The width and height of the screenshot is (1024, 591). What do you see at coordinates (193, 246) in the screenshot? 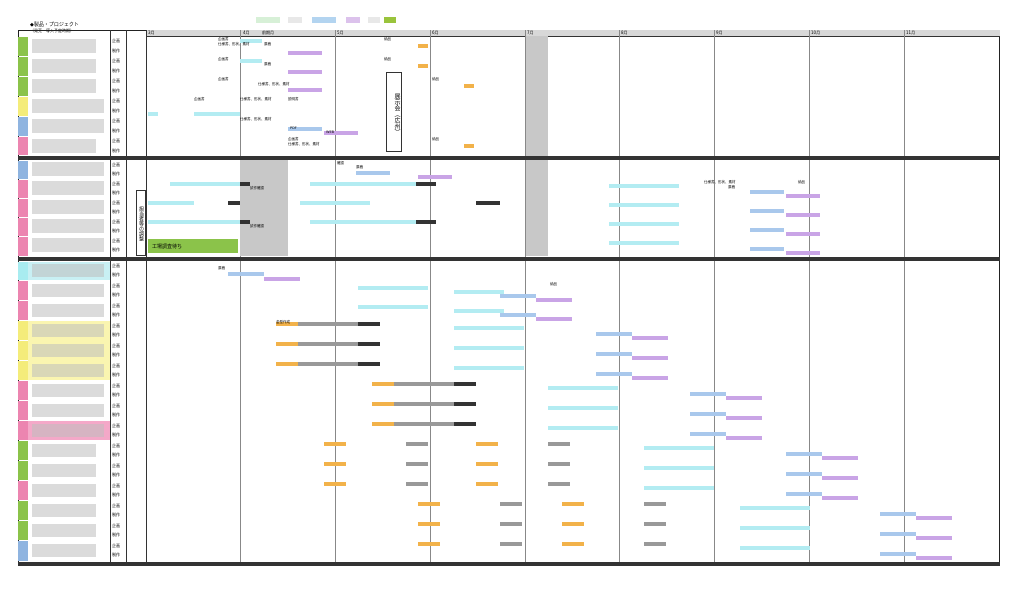
I see `factory-wait-box: 工場調査待ち` at bounding box center [193, 246].